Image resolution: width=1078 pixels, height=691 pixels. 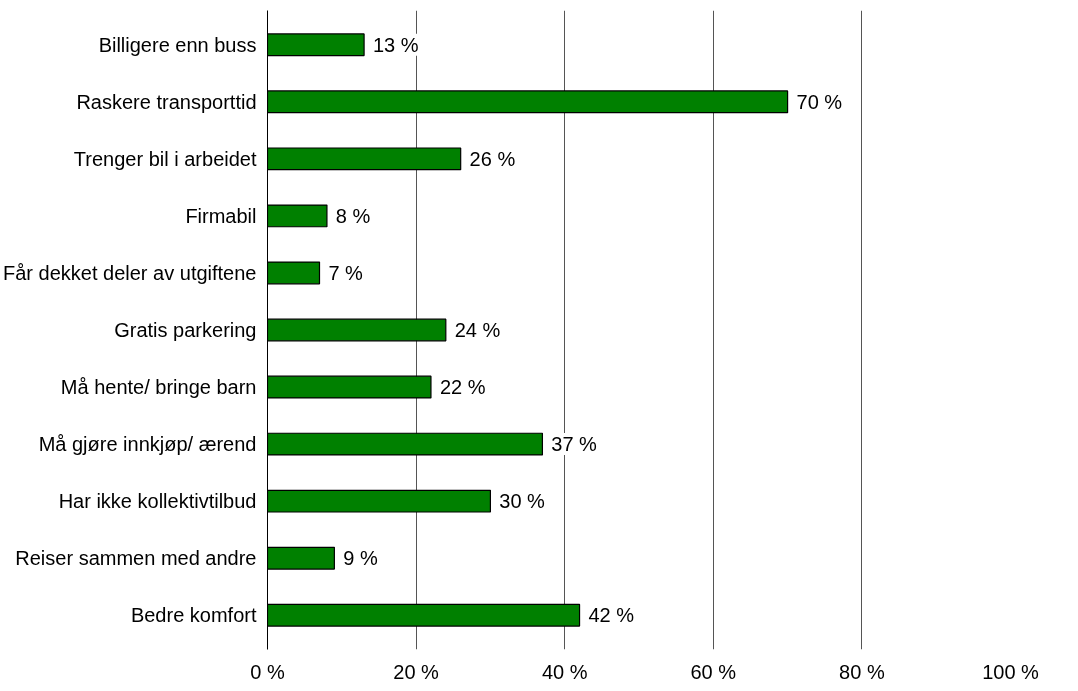 I want to click on data-label: 70 %, so click(x=819, y=101).